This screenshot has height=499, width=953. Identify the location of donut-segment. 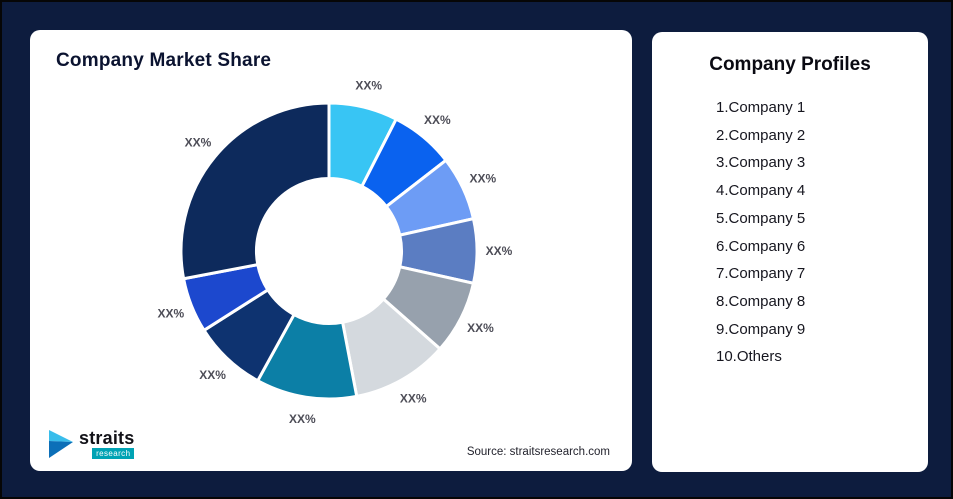
(255, 191).